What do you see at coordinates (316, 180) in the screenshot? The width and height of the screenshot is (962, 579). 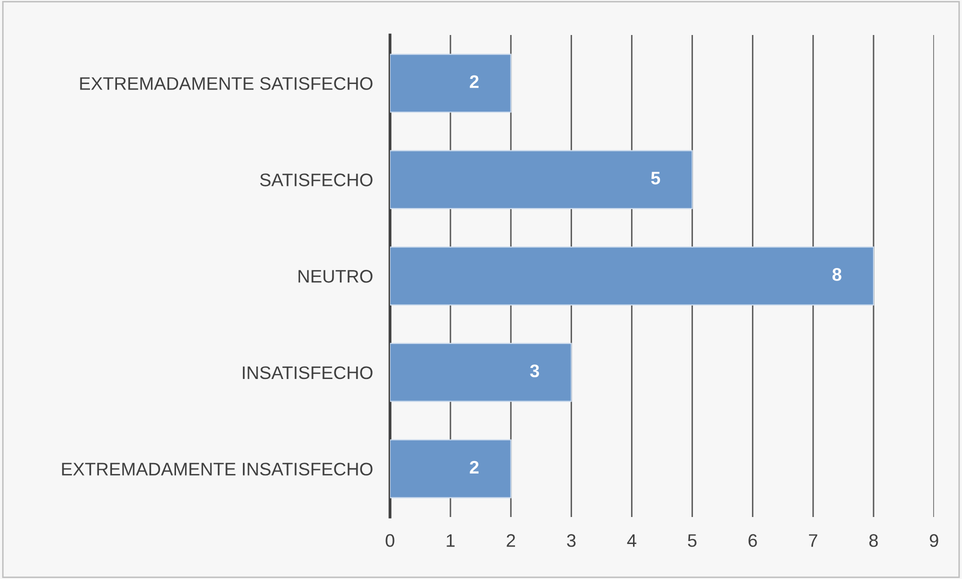 I see `y-tick-label: SATISFECHO` at bounding box center [316, 180].